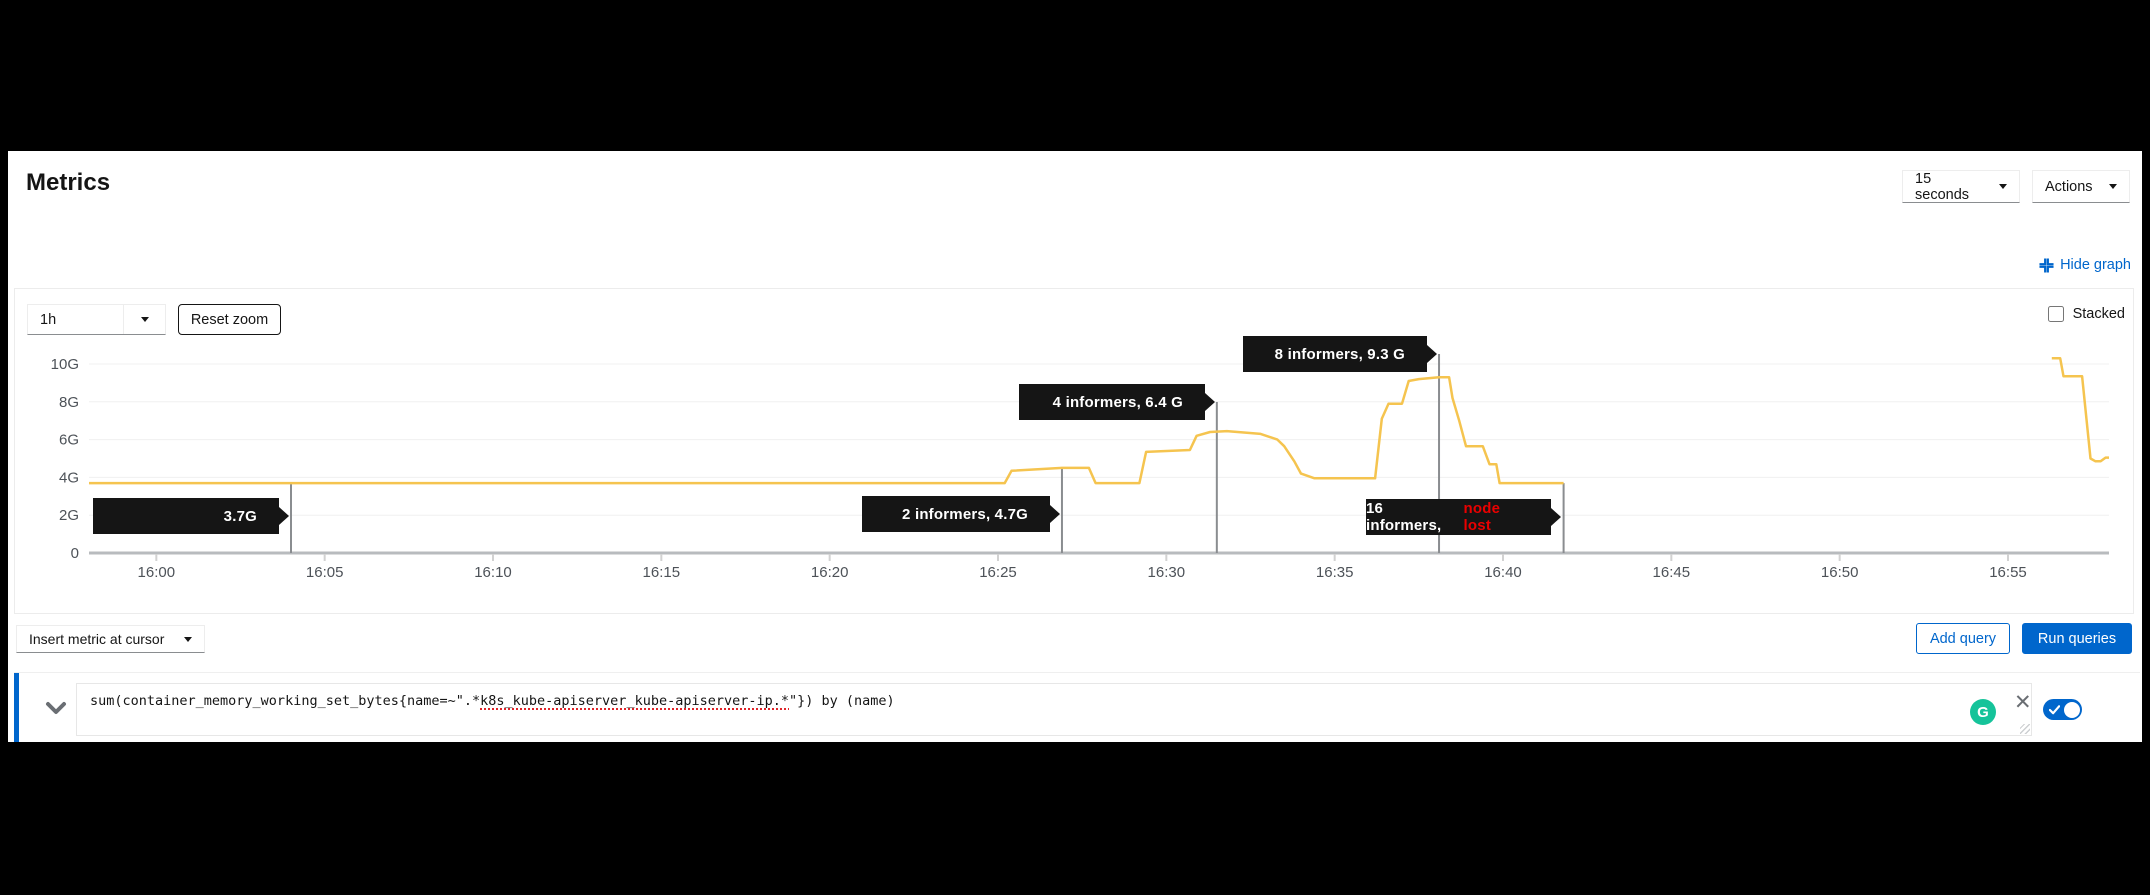 The height and width of the screenshot is (895, 2150). Describe the element at coordinates (96, 319) in the screenshot. I see `duration-dropdown: 1h` at that location.